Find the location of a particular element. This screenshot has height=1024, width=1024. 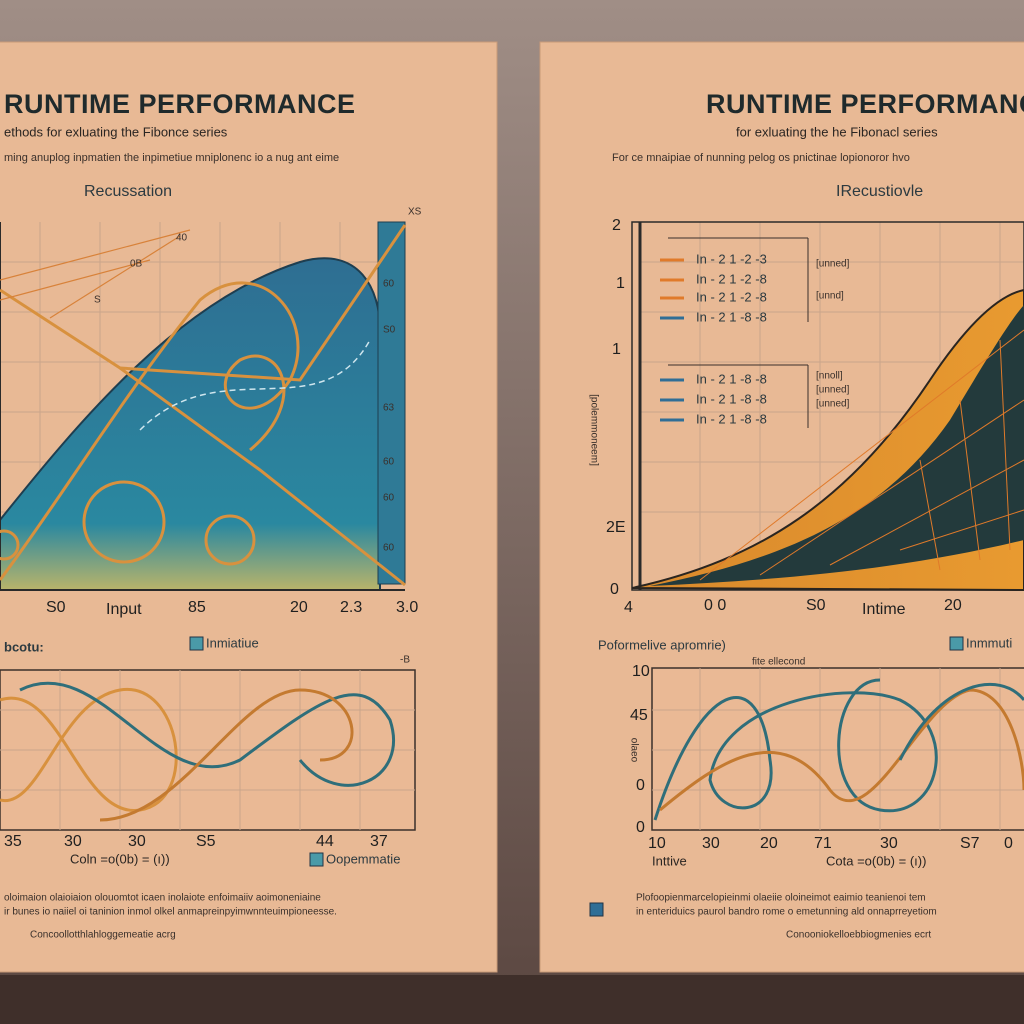

lower-note: fite ellecond is located at coordinates (778, 662).